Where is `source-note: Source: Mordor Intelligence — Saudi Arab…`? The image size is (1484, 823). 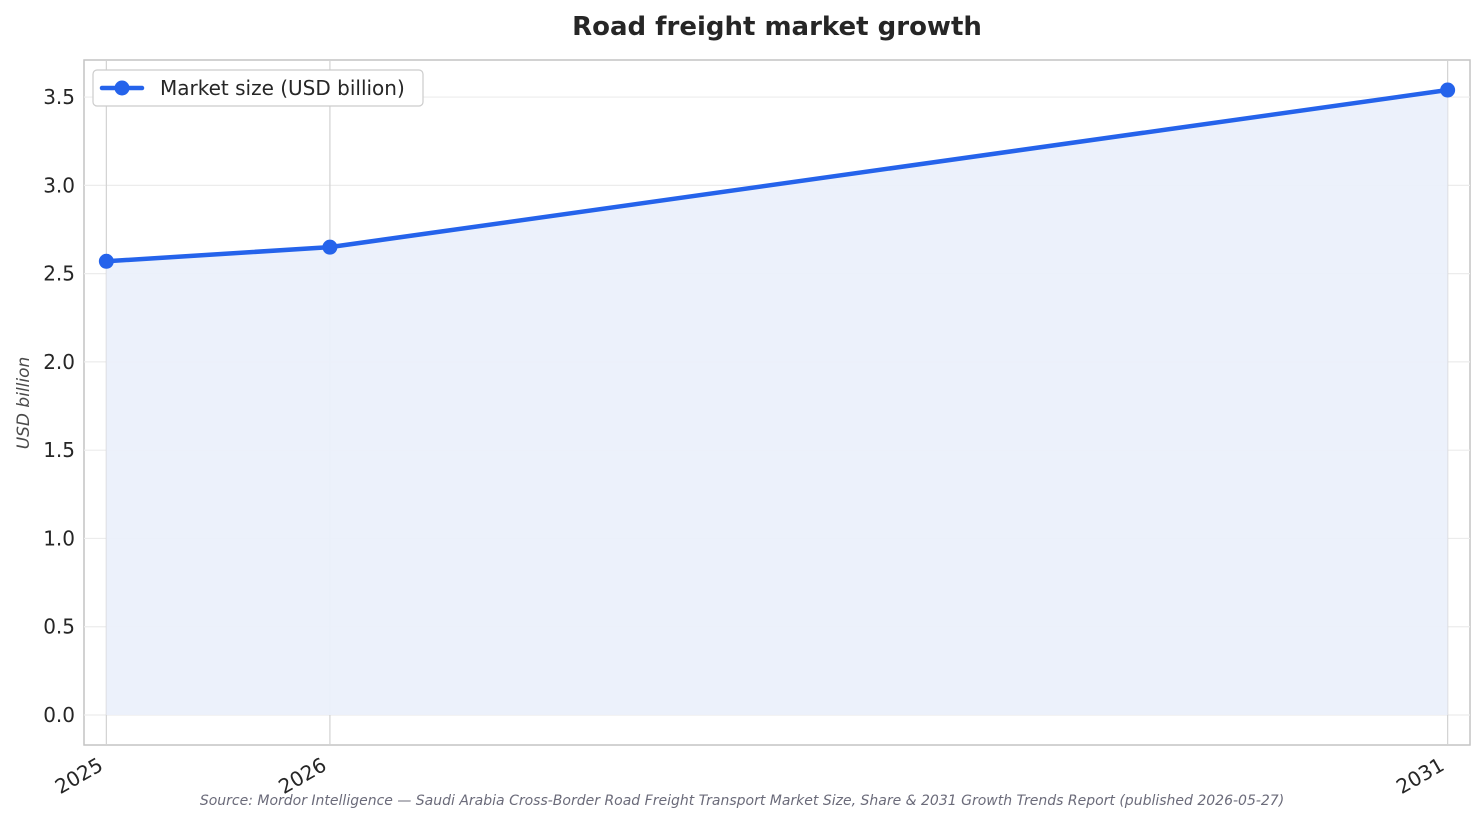
source-note: Source: Mordor Intelligence — Saudi Arab… is located at coordinates (742, 801).